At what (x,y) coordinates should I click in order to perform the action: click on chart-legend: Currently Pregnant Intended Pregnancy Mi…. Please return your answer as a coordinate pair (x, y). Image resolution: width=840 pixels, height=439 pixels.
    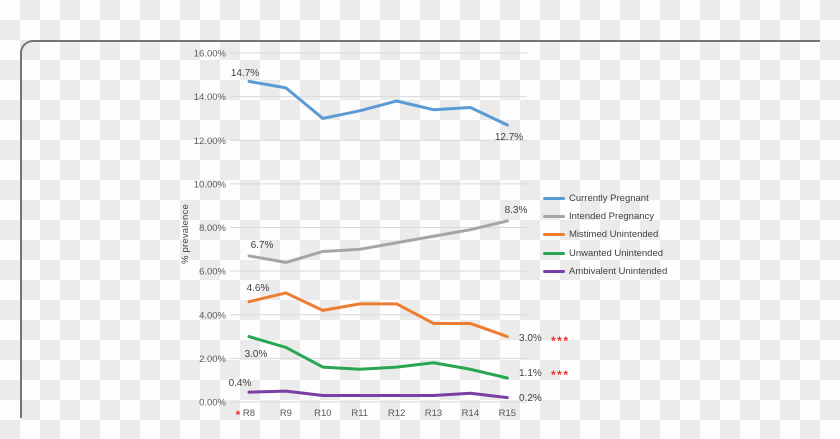
    Looking at the image, I should click on (605, 235).